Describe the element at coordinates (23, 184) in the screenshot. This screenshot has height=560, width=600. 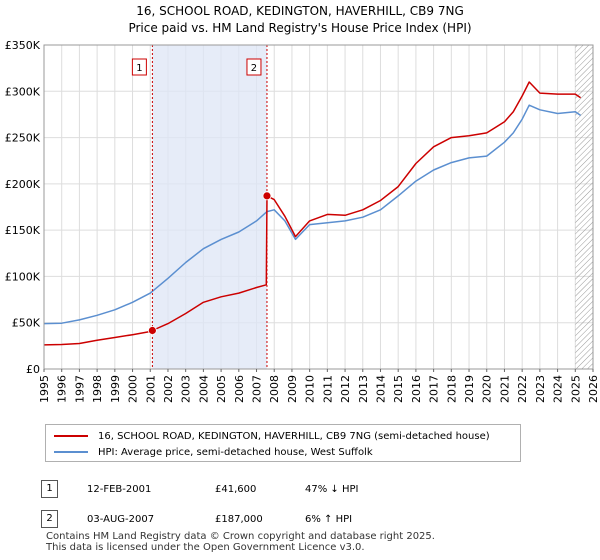
I see `y-tick-label: £200K` at that location.